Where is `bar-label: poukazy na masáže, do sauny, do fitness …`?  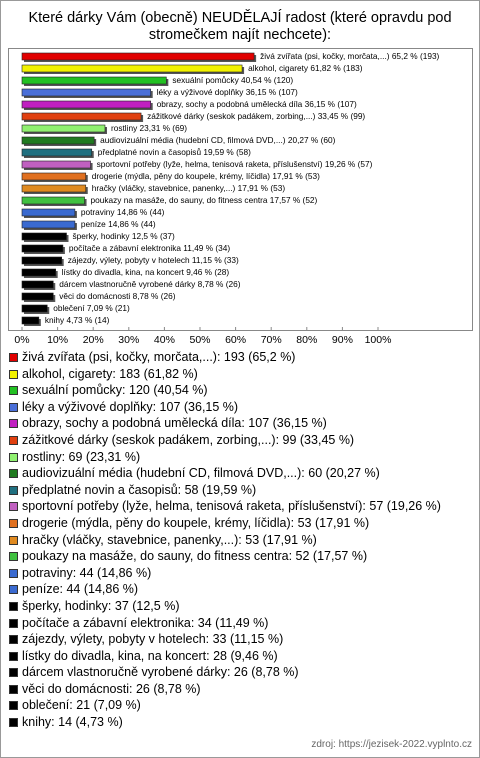
bar-label: poukazy na masáže, do sauny, do fitness … is located at coordinates (204, 200).